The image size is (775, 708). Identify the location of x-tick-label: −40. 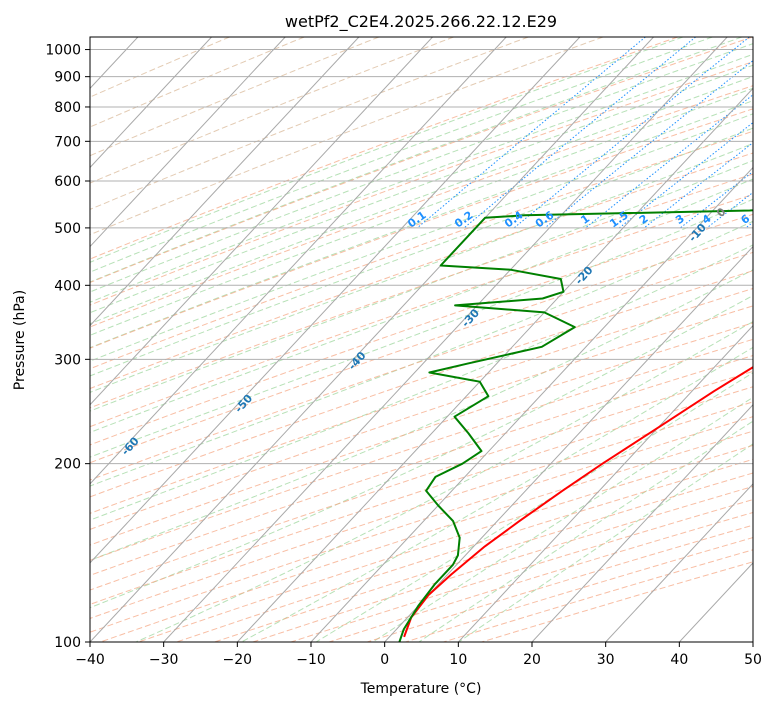
(90, 660).